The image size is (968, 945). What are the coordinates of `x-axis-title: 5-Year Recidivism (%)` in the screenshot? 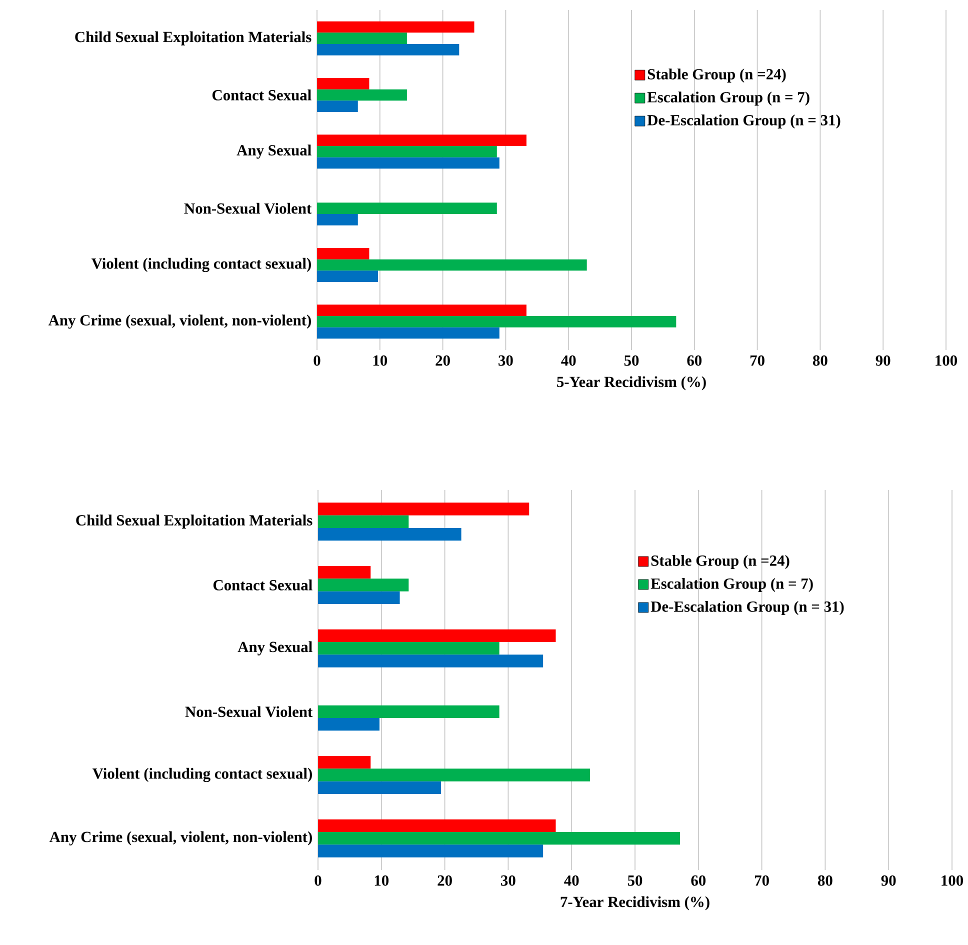 It's located at (631, 383).